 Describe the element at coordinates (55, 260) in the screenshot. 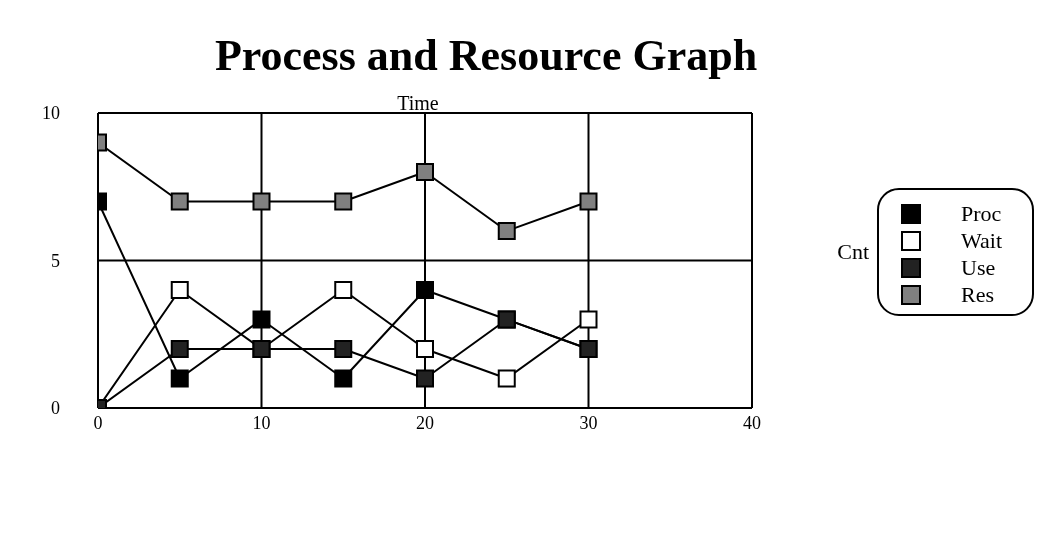

I see `y-tick-label: 5` at that location.